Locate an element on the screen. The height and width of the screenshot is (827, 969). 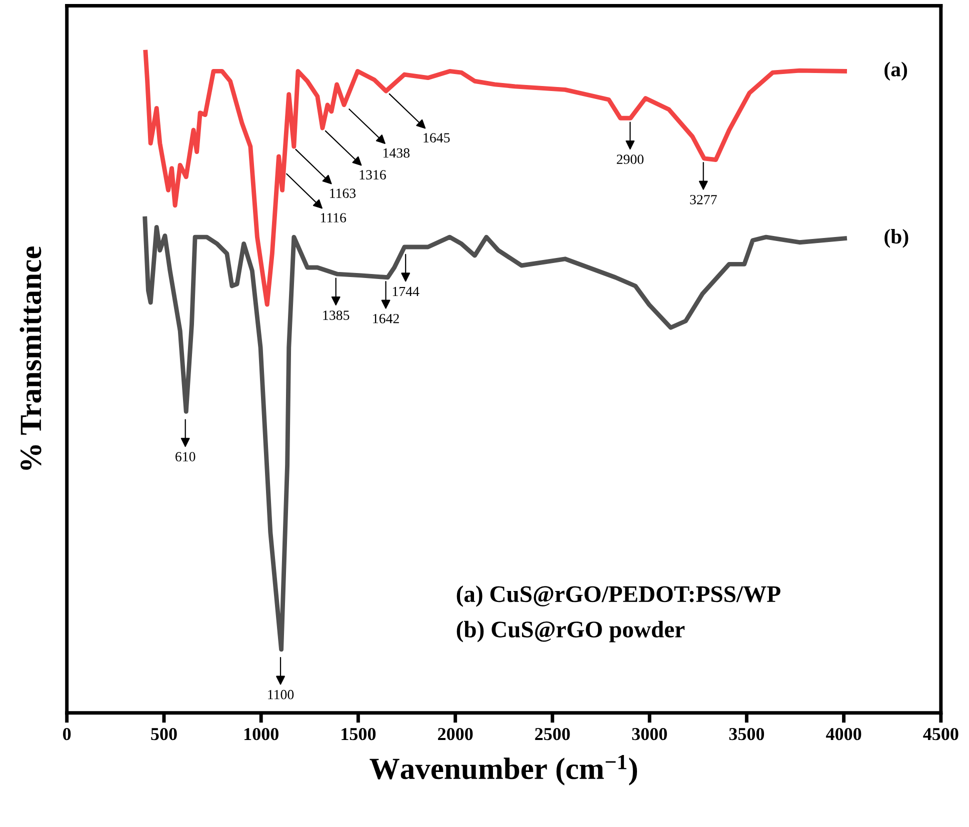
annotation: (b) CuS@rGO powder is located at coordinates (570, 631).